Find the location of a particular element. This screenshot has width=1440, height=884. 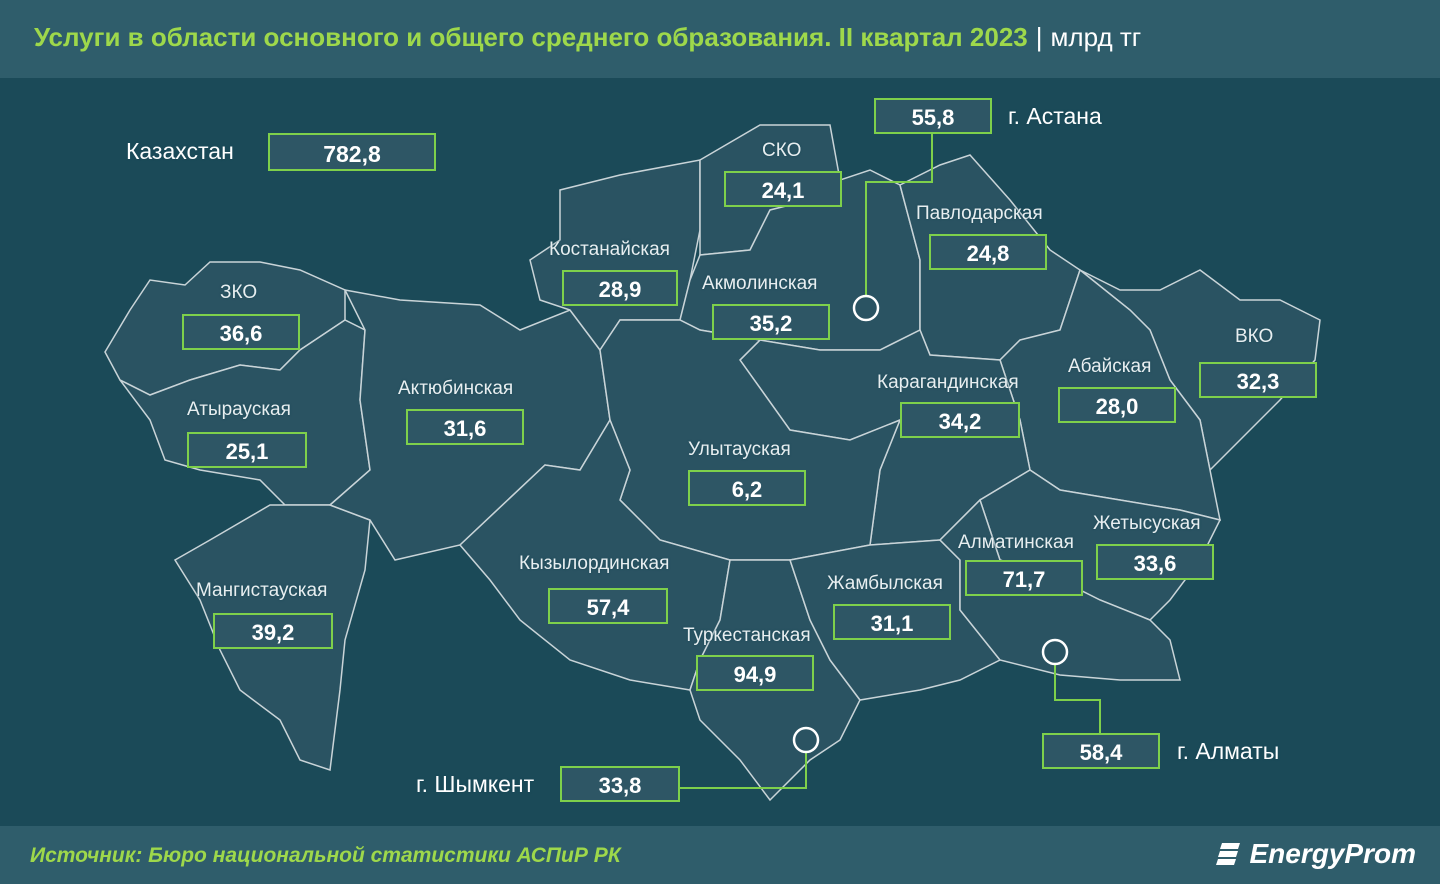

region-kyzylorda-value: 57,4 is located at coordinates (608, 606).